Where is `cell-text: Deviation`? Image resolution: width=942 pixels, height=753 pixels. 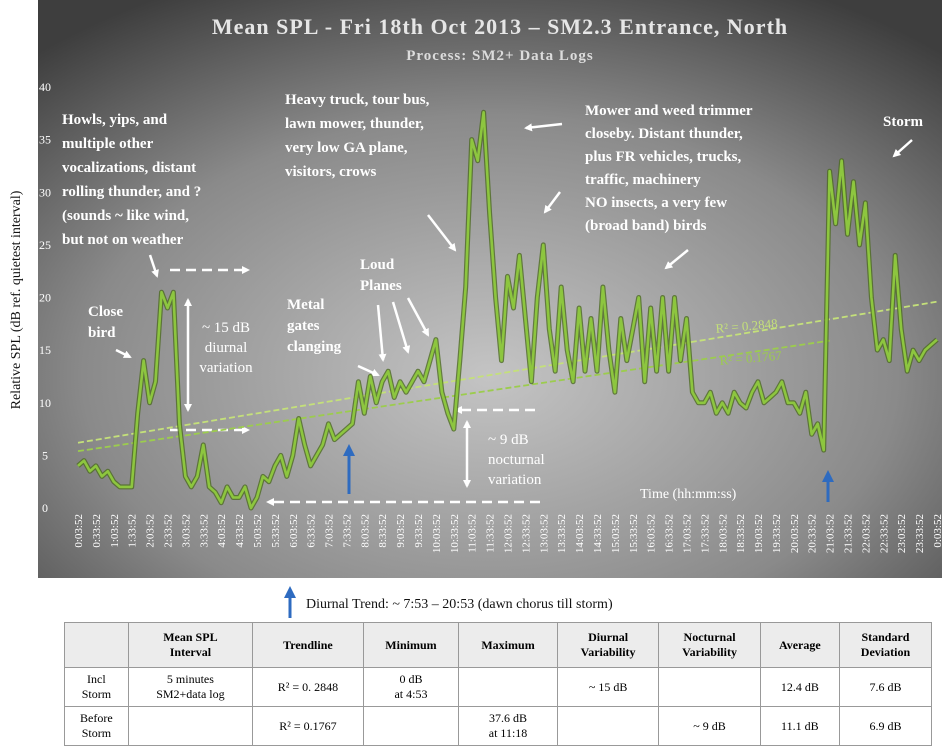
cell-text: Deviation is located at coordinates (885, 652).